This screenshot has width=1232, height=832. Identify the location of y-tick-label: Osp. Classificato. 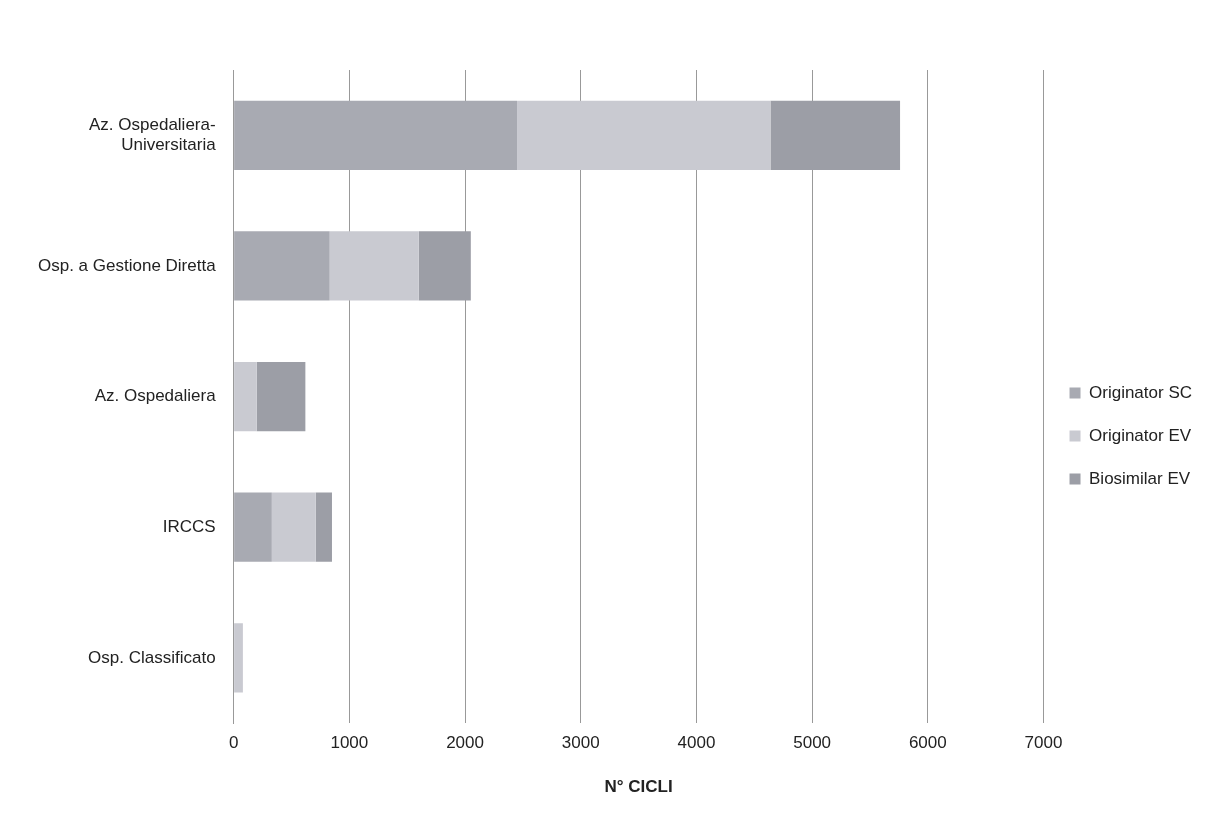
(152, 657).